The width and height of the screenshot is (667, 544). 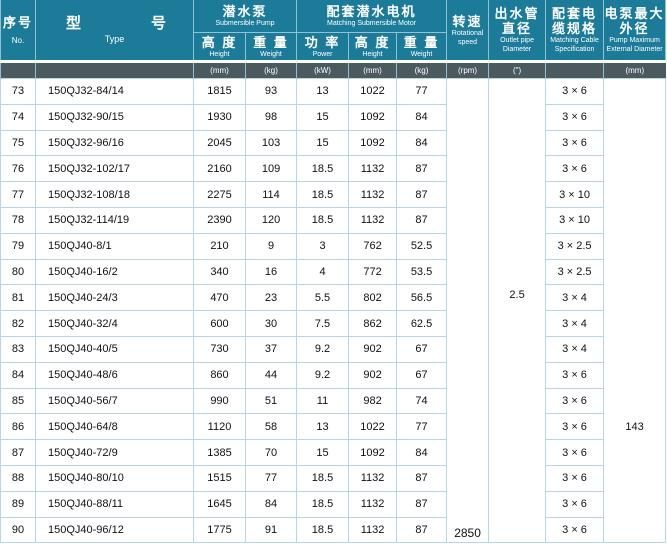 I want to click on cell-pump-weight: 23, so click(x=271, y=298).